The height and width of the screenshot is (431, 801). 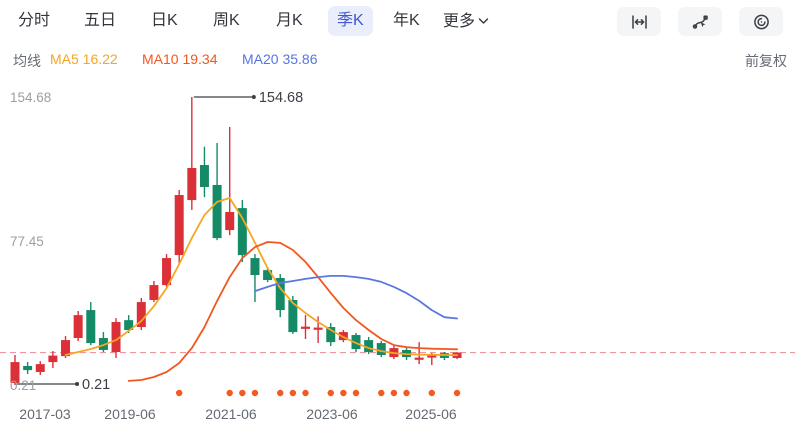 I want to click on indicator-settings-icon-button, so click(x=761, y=21).